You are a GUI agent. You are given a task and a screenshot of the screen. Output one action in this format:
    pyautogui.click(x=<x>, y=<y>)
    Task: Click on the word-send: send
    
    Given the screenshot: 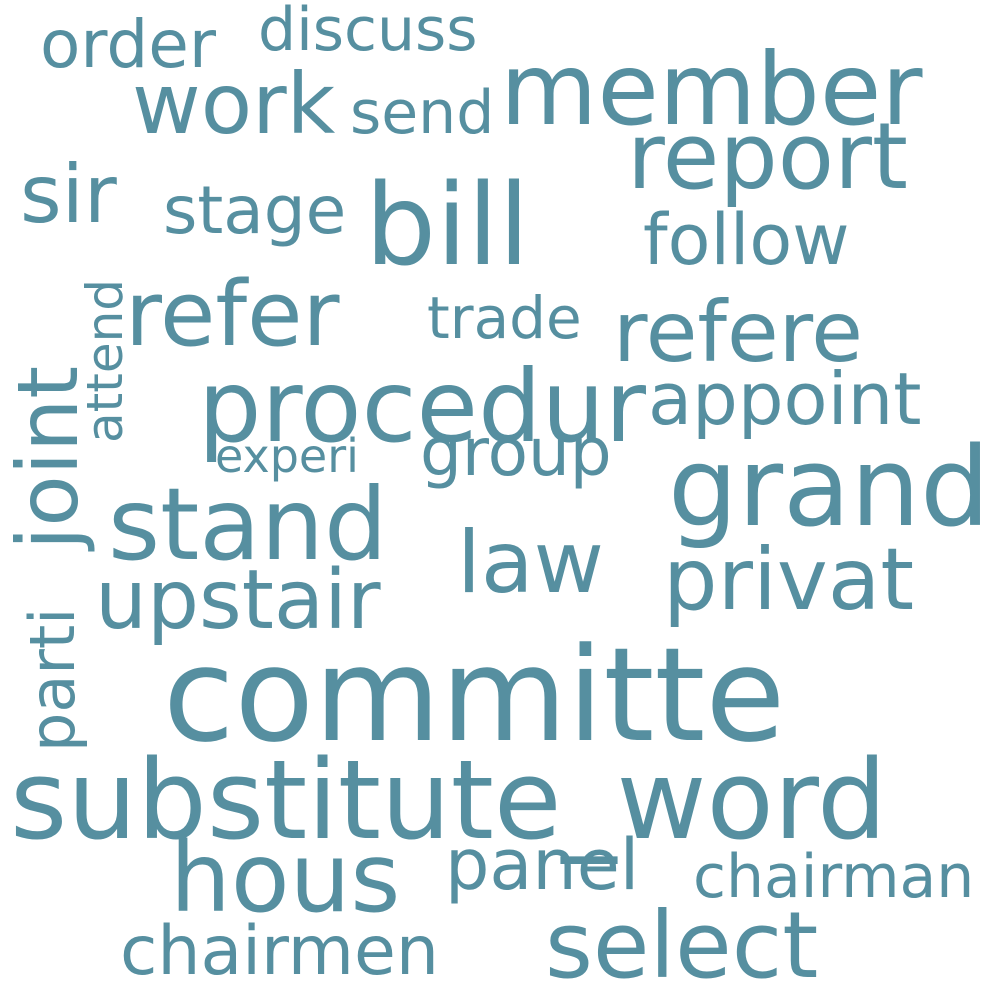 What is the action you would take?
    pyautogui.click(x=422, y=113)
    